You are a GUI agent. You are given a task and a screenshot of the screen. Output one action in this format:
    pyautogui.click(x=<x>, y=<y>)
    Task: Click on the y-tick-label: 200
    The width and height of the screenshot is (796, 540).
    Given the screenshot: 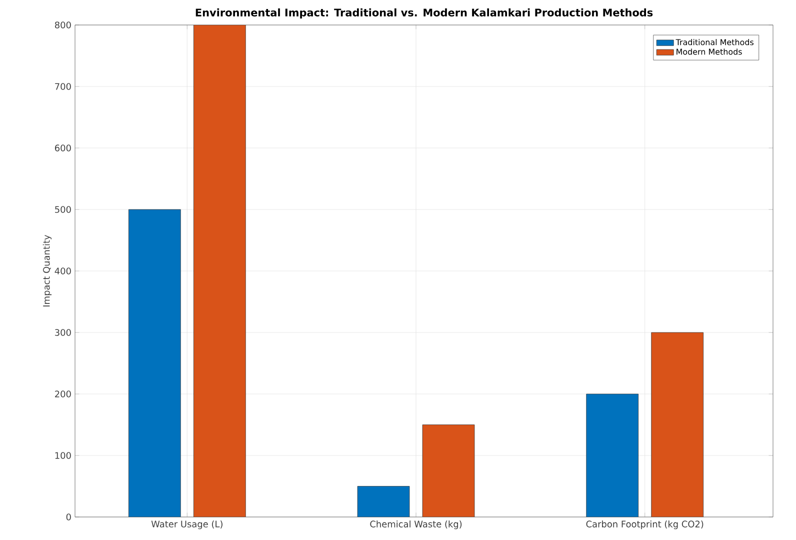 What is the action you would take?
    pyautogui.click(x=63, y=394)
    